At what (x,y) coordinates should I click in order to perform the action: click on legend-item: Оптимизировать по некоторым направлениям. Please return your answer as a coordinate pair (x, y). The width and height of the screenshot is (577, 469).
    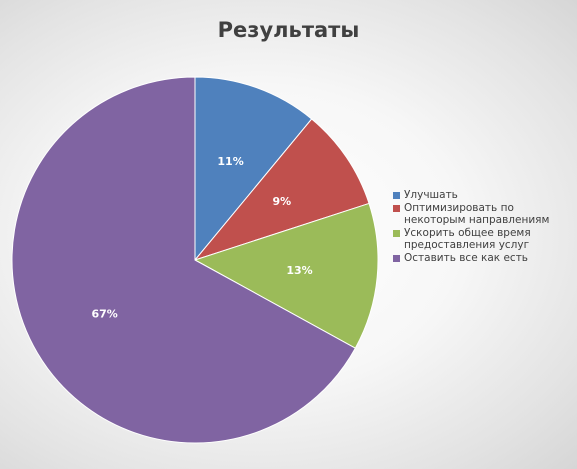
    Looking at the image, I should click on (485, 214).